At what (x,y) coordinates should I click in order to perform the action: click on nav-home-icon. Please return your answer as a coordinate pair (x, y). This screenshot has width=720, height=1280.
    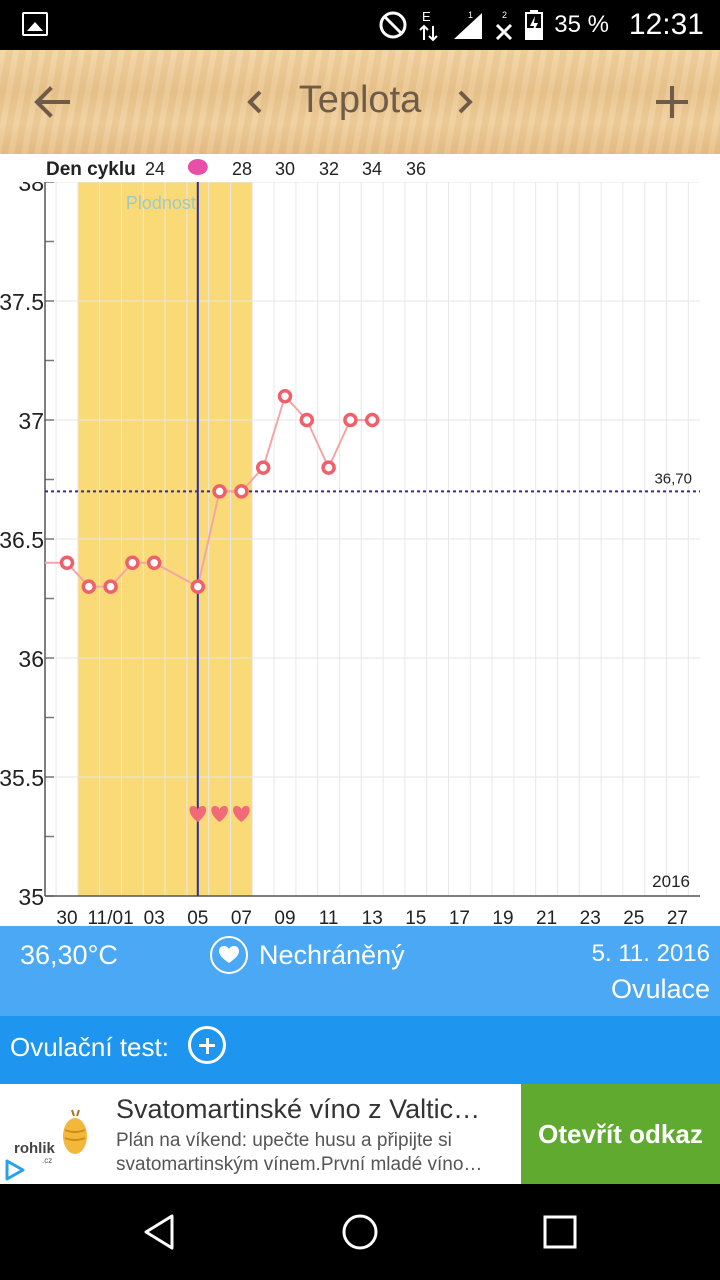
    Looking at the image, I should click on (360, 1232).